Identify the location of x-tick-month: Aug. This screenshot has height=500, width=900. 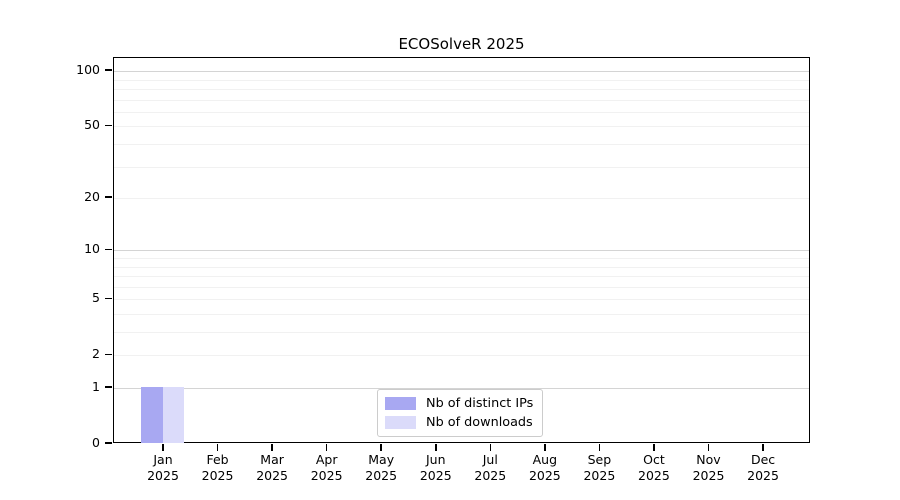
(545, 459).